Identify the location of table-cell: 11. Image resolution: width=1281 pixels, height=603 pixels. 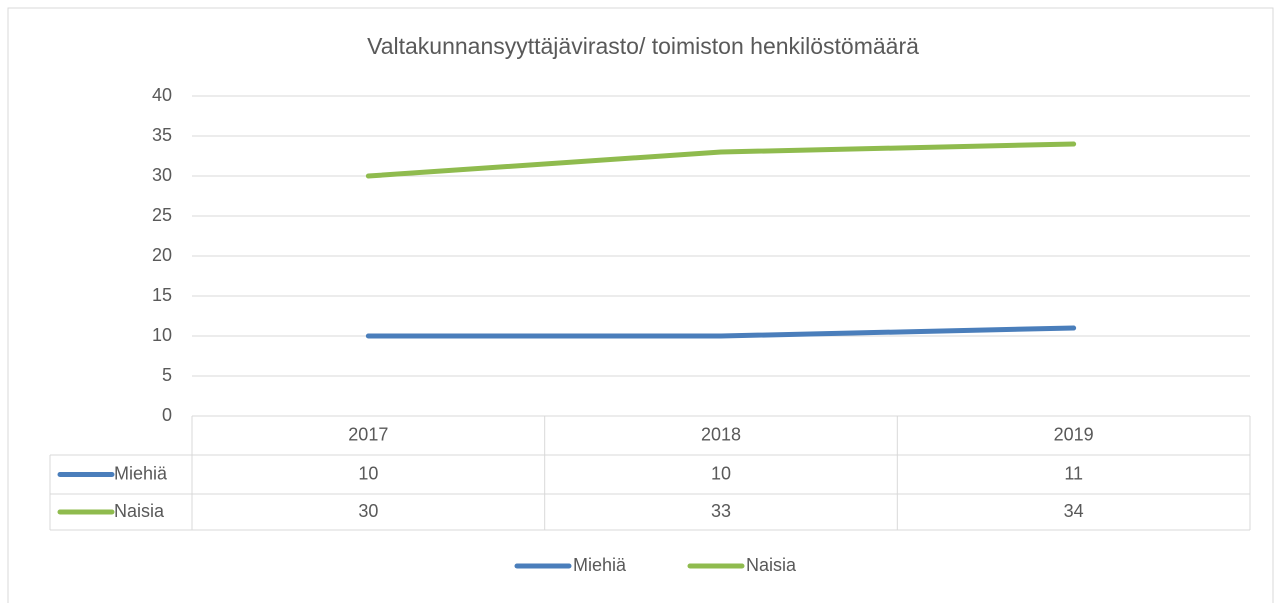
(1073, 473).